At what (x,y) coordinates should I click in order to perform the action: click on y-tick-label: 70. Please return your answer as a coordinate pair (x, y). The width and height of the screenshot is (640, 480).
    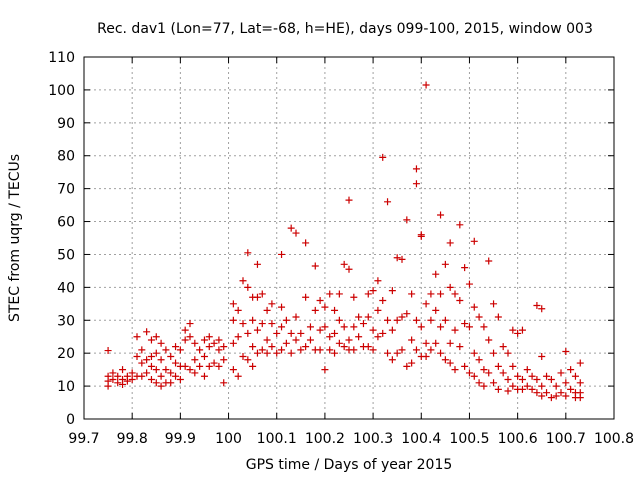
    Looking at the image, I should click on (66, 190).